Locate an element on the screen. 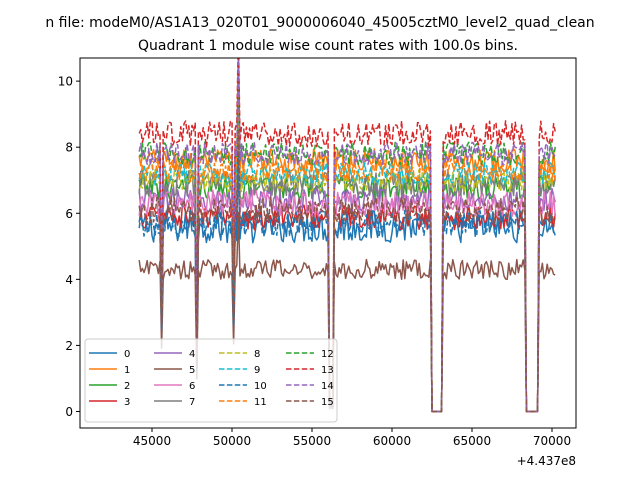 The width and height of the screenshot is (640, 480). y-tick-label: 2 is located at coordinates (69, 346).